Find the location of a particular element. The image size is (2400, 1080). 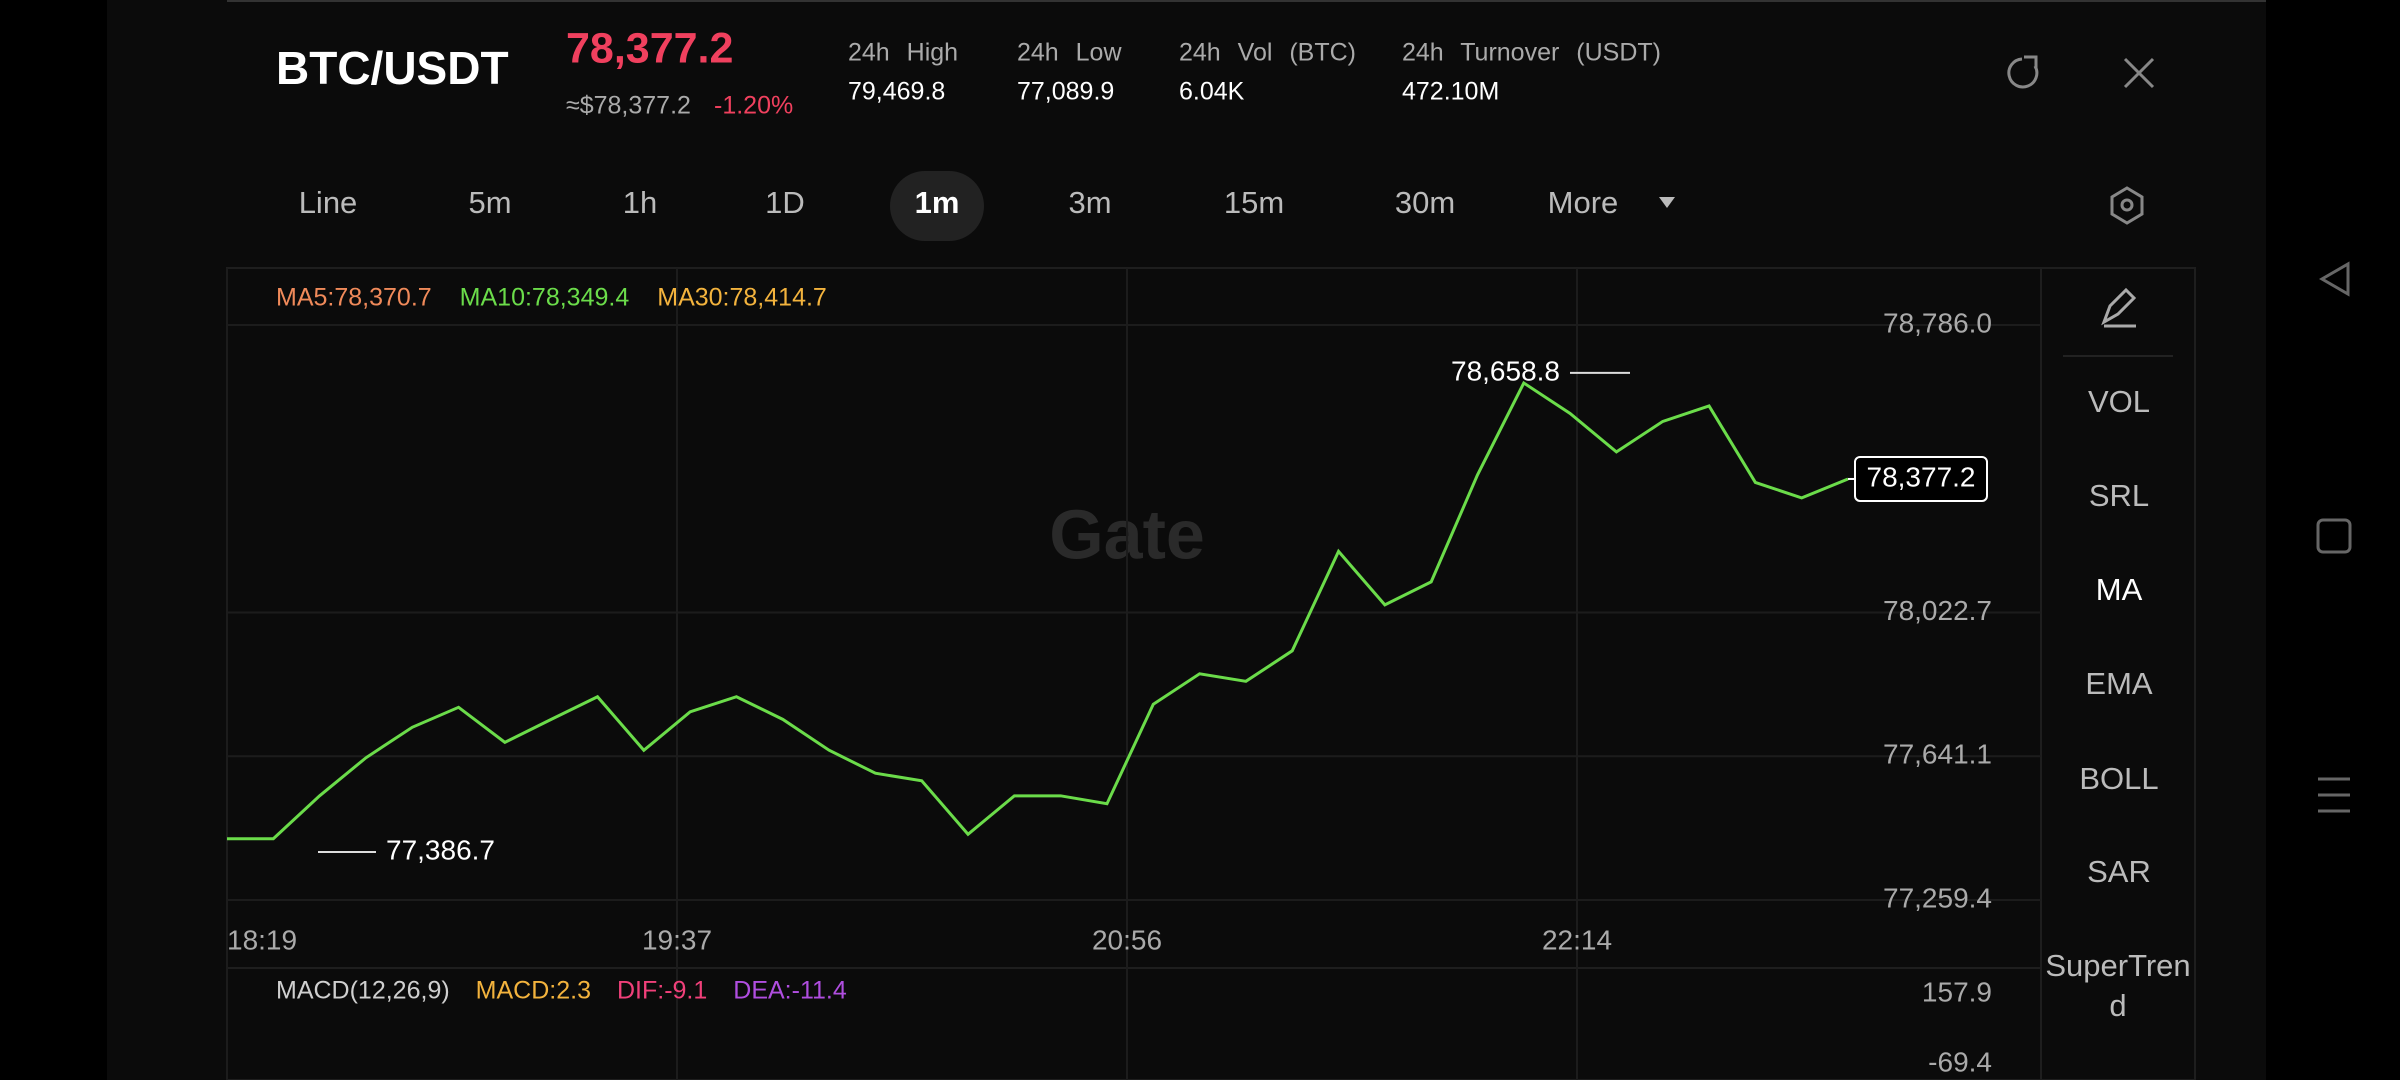

nav-bar is located at coordinates (2334, 537).